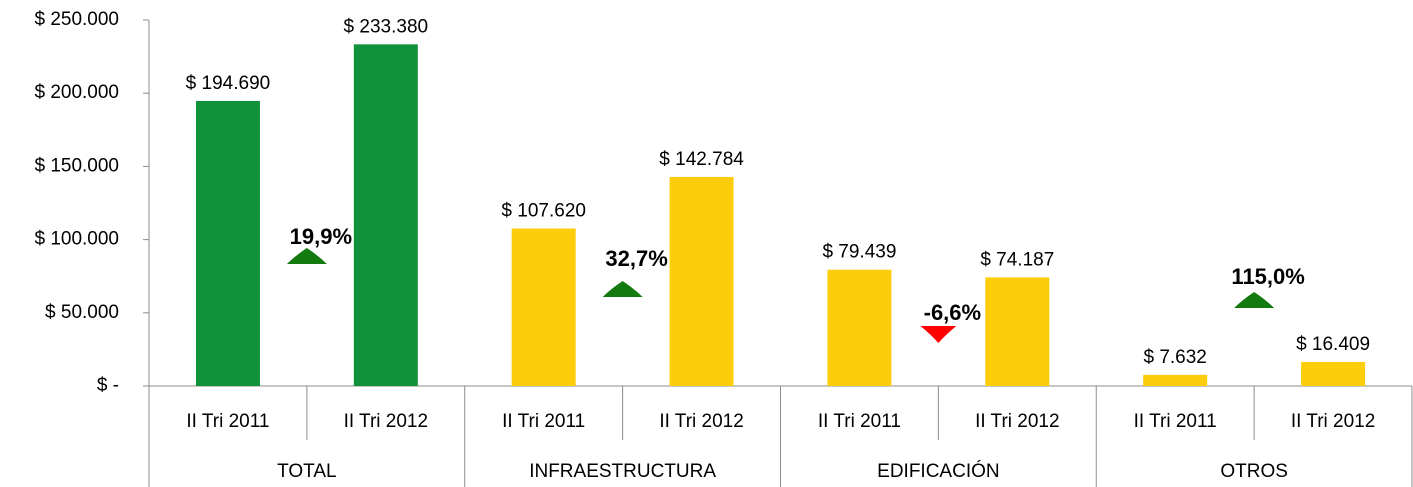  I want to click on change-label: 32,7%, so click(636, 258).